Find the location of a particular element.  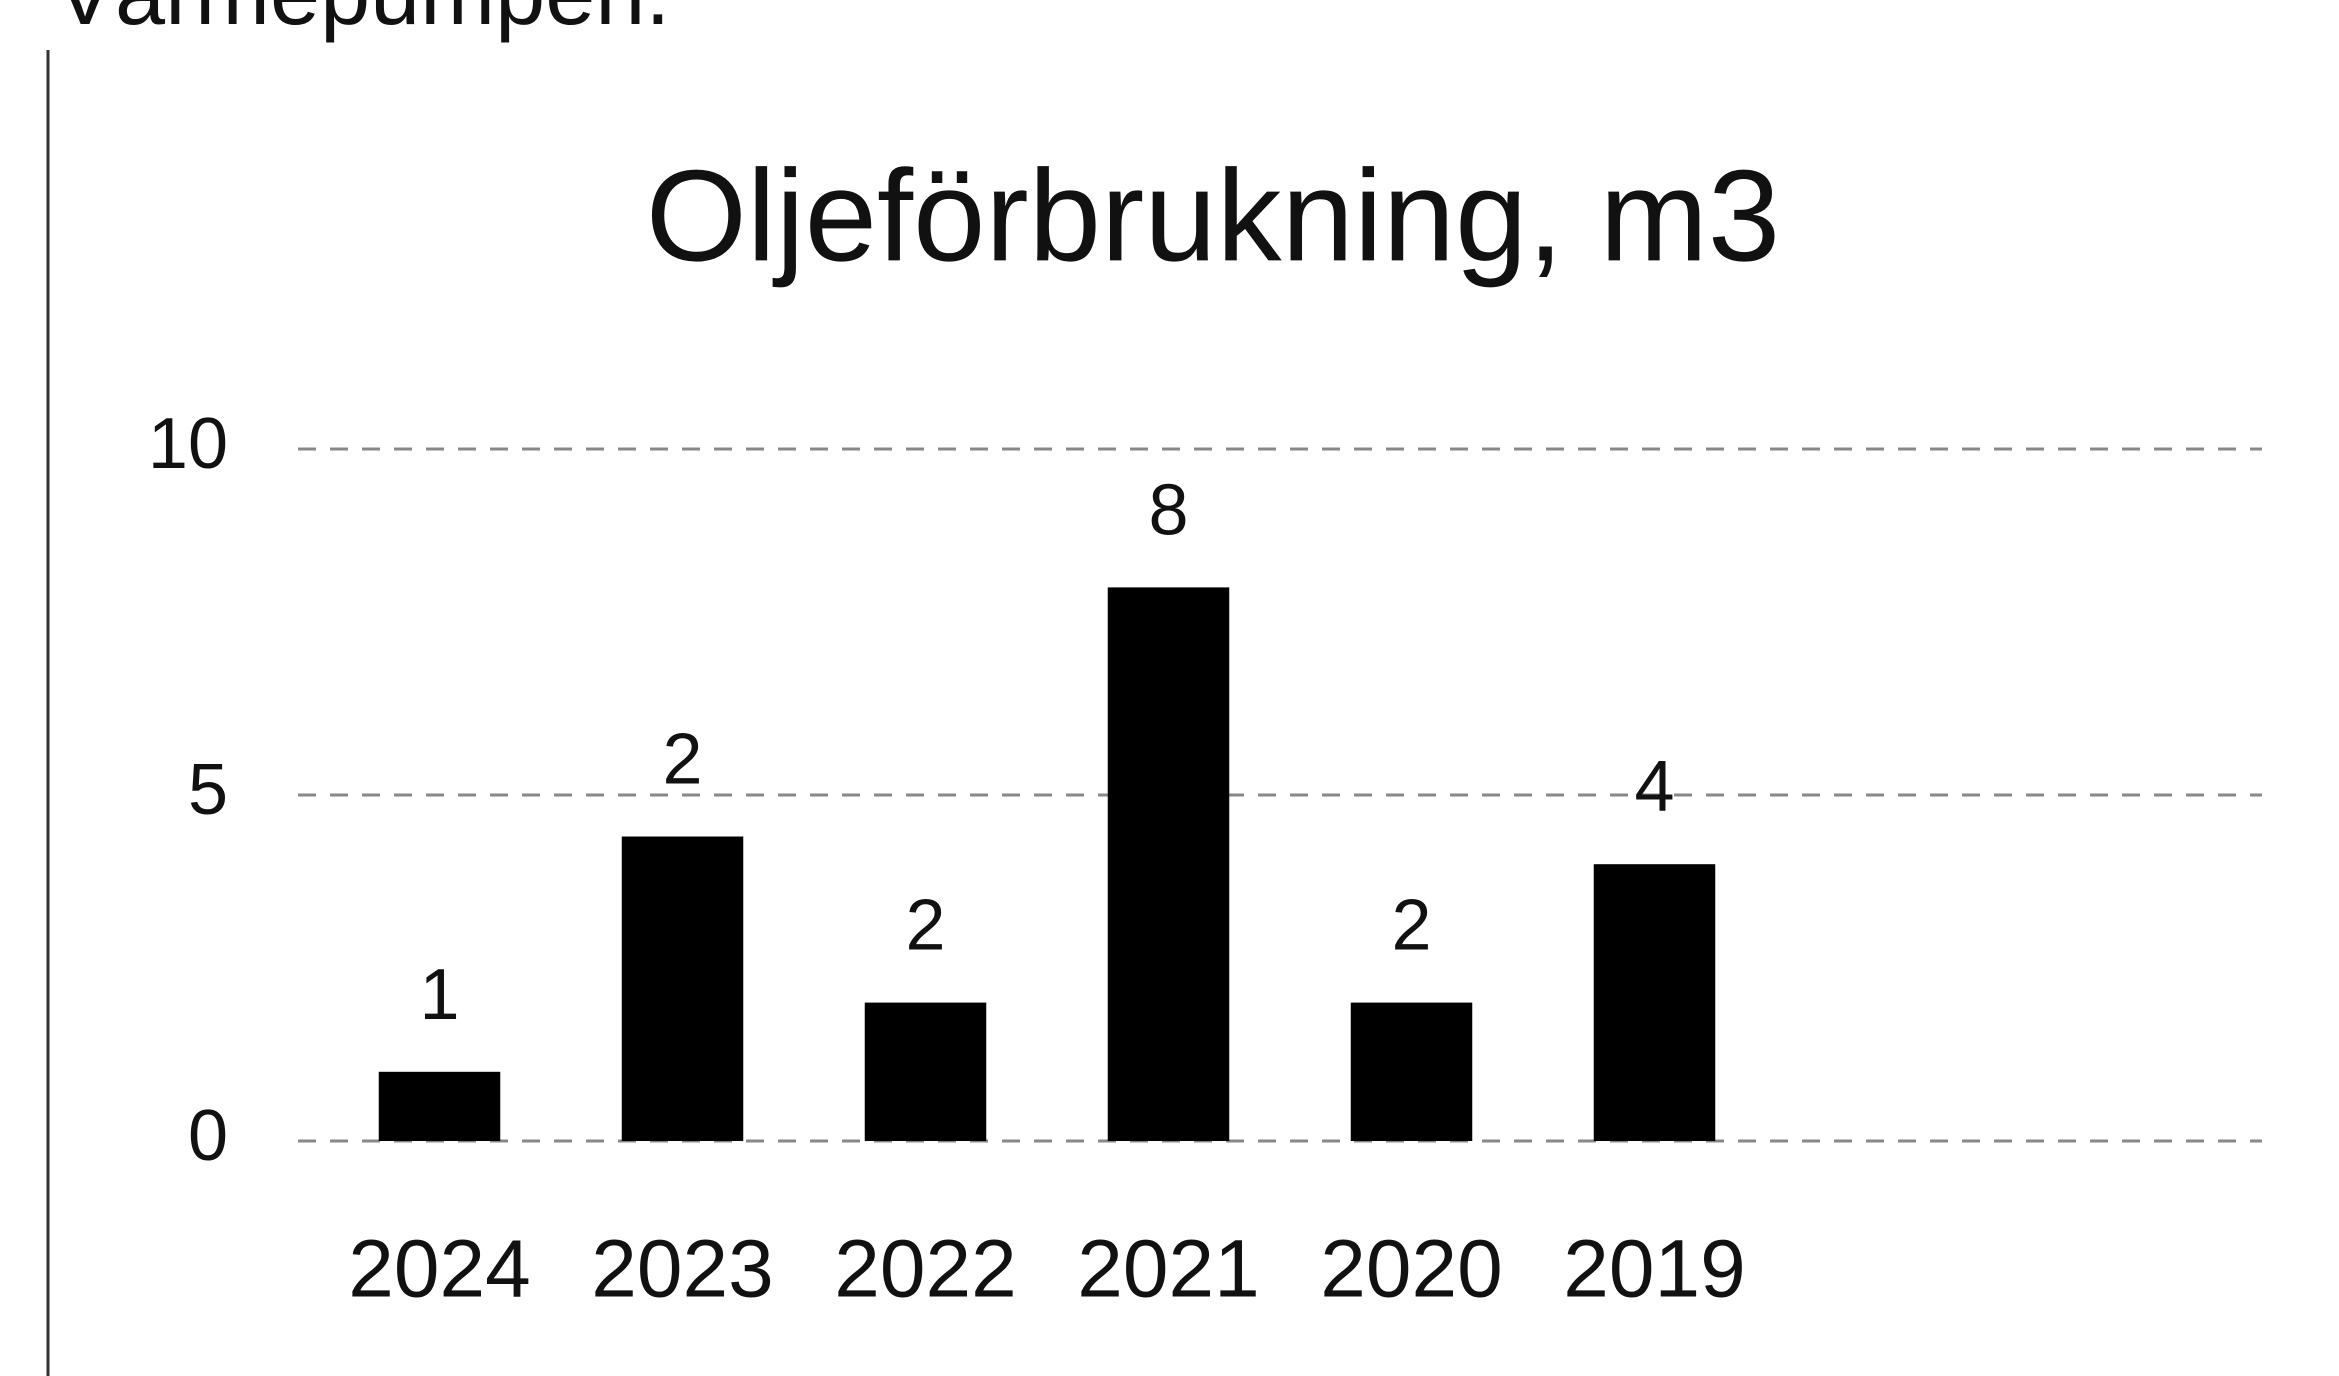

data-label: 1 is located at coordinates (439, 995).